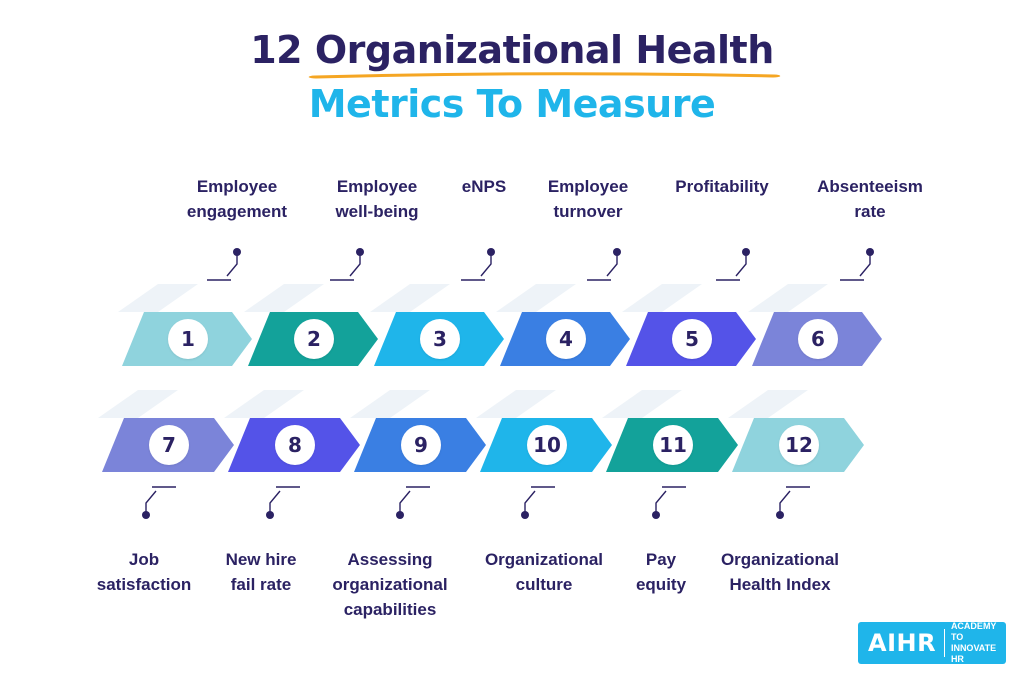 The image size is (1024, 680). Describe the element at coordinates (440, 339) in the screenshot. I see `step-number-3: 3` at that location.